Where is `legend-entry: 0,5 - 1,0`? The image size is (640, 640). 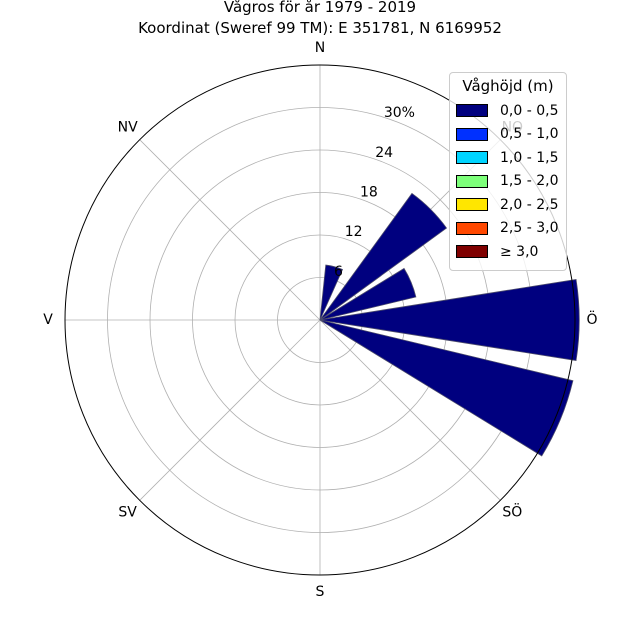
legend-entry: 0,5 - 1,0 is located at coordinates (508, 135).